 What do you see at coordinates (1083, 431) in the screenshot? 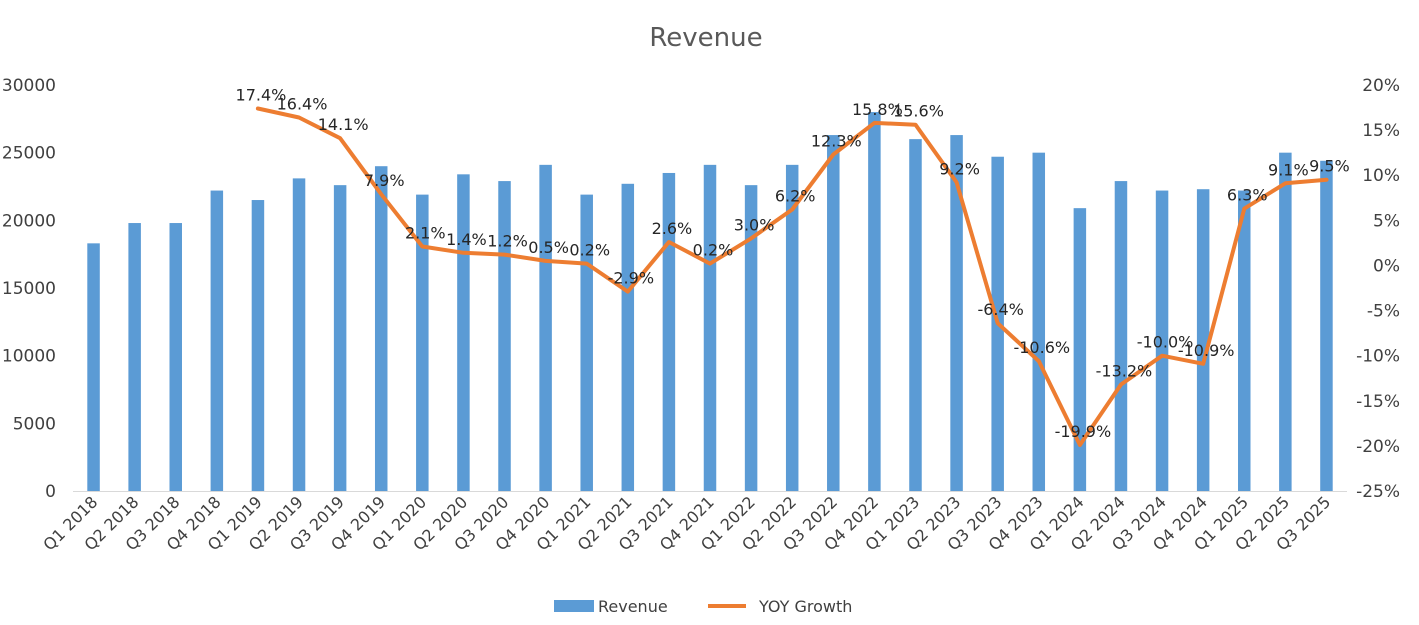
I see `yoy-growth-data-label: -19.9%` at bounding box center [1083, 431].